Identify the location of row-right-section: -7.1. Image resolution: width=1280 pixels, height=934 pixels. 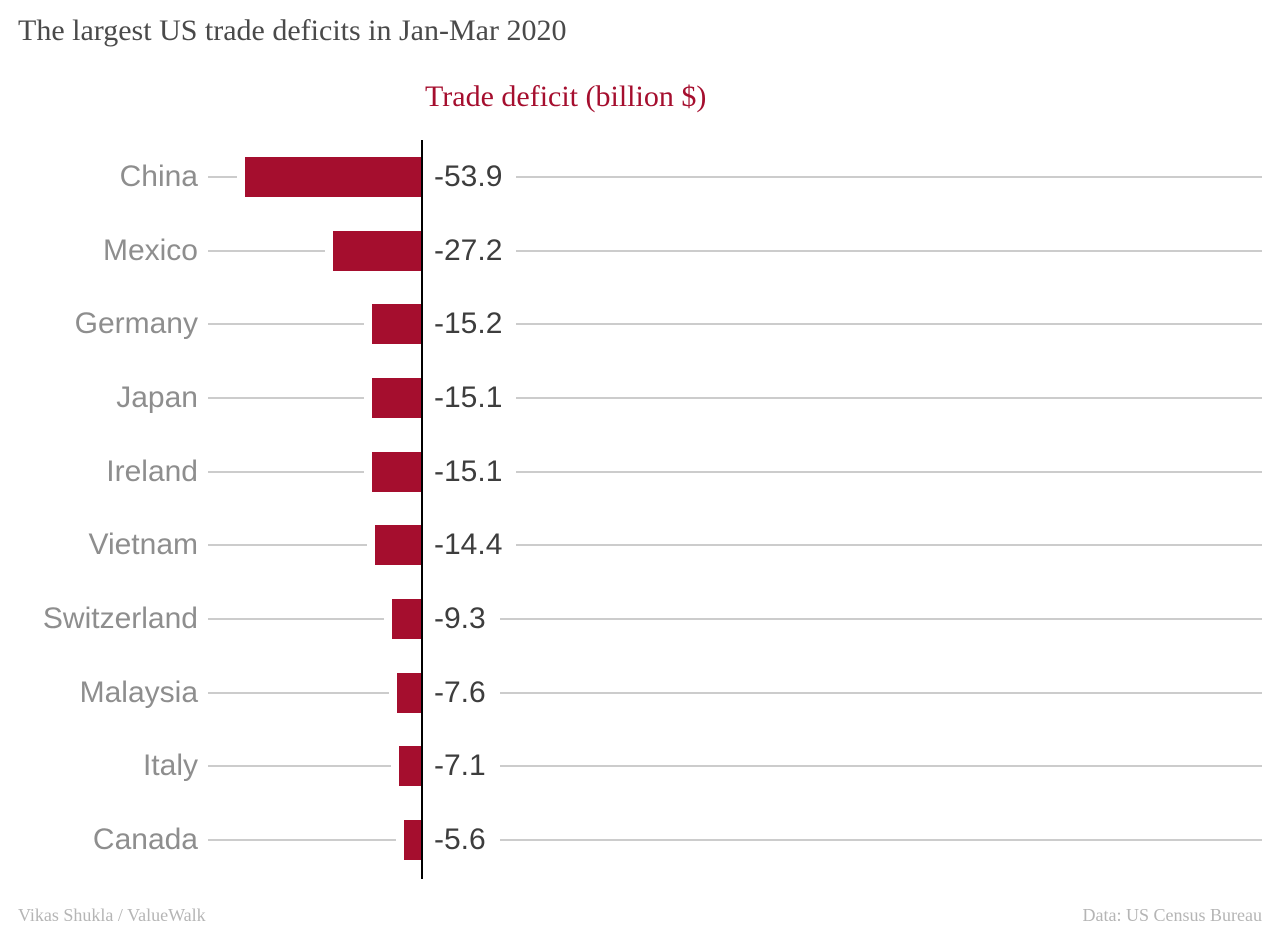
(842, 766).